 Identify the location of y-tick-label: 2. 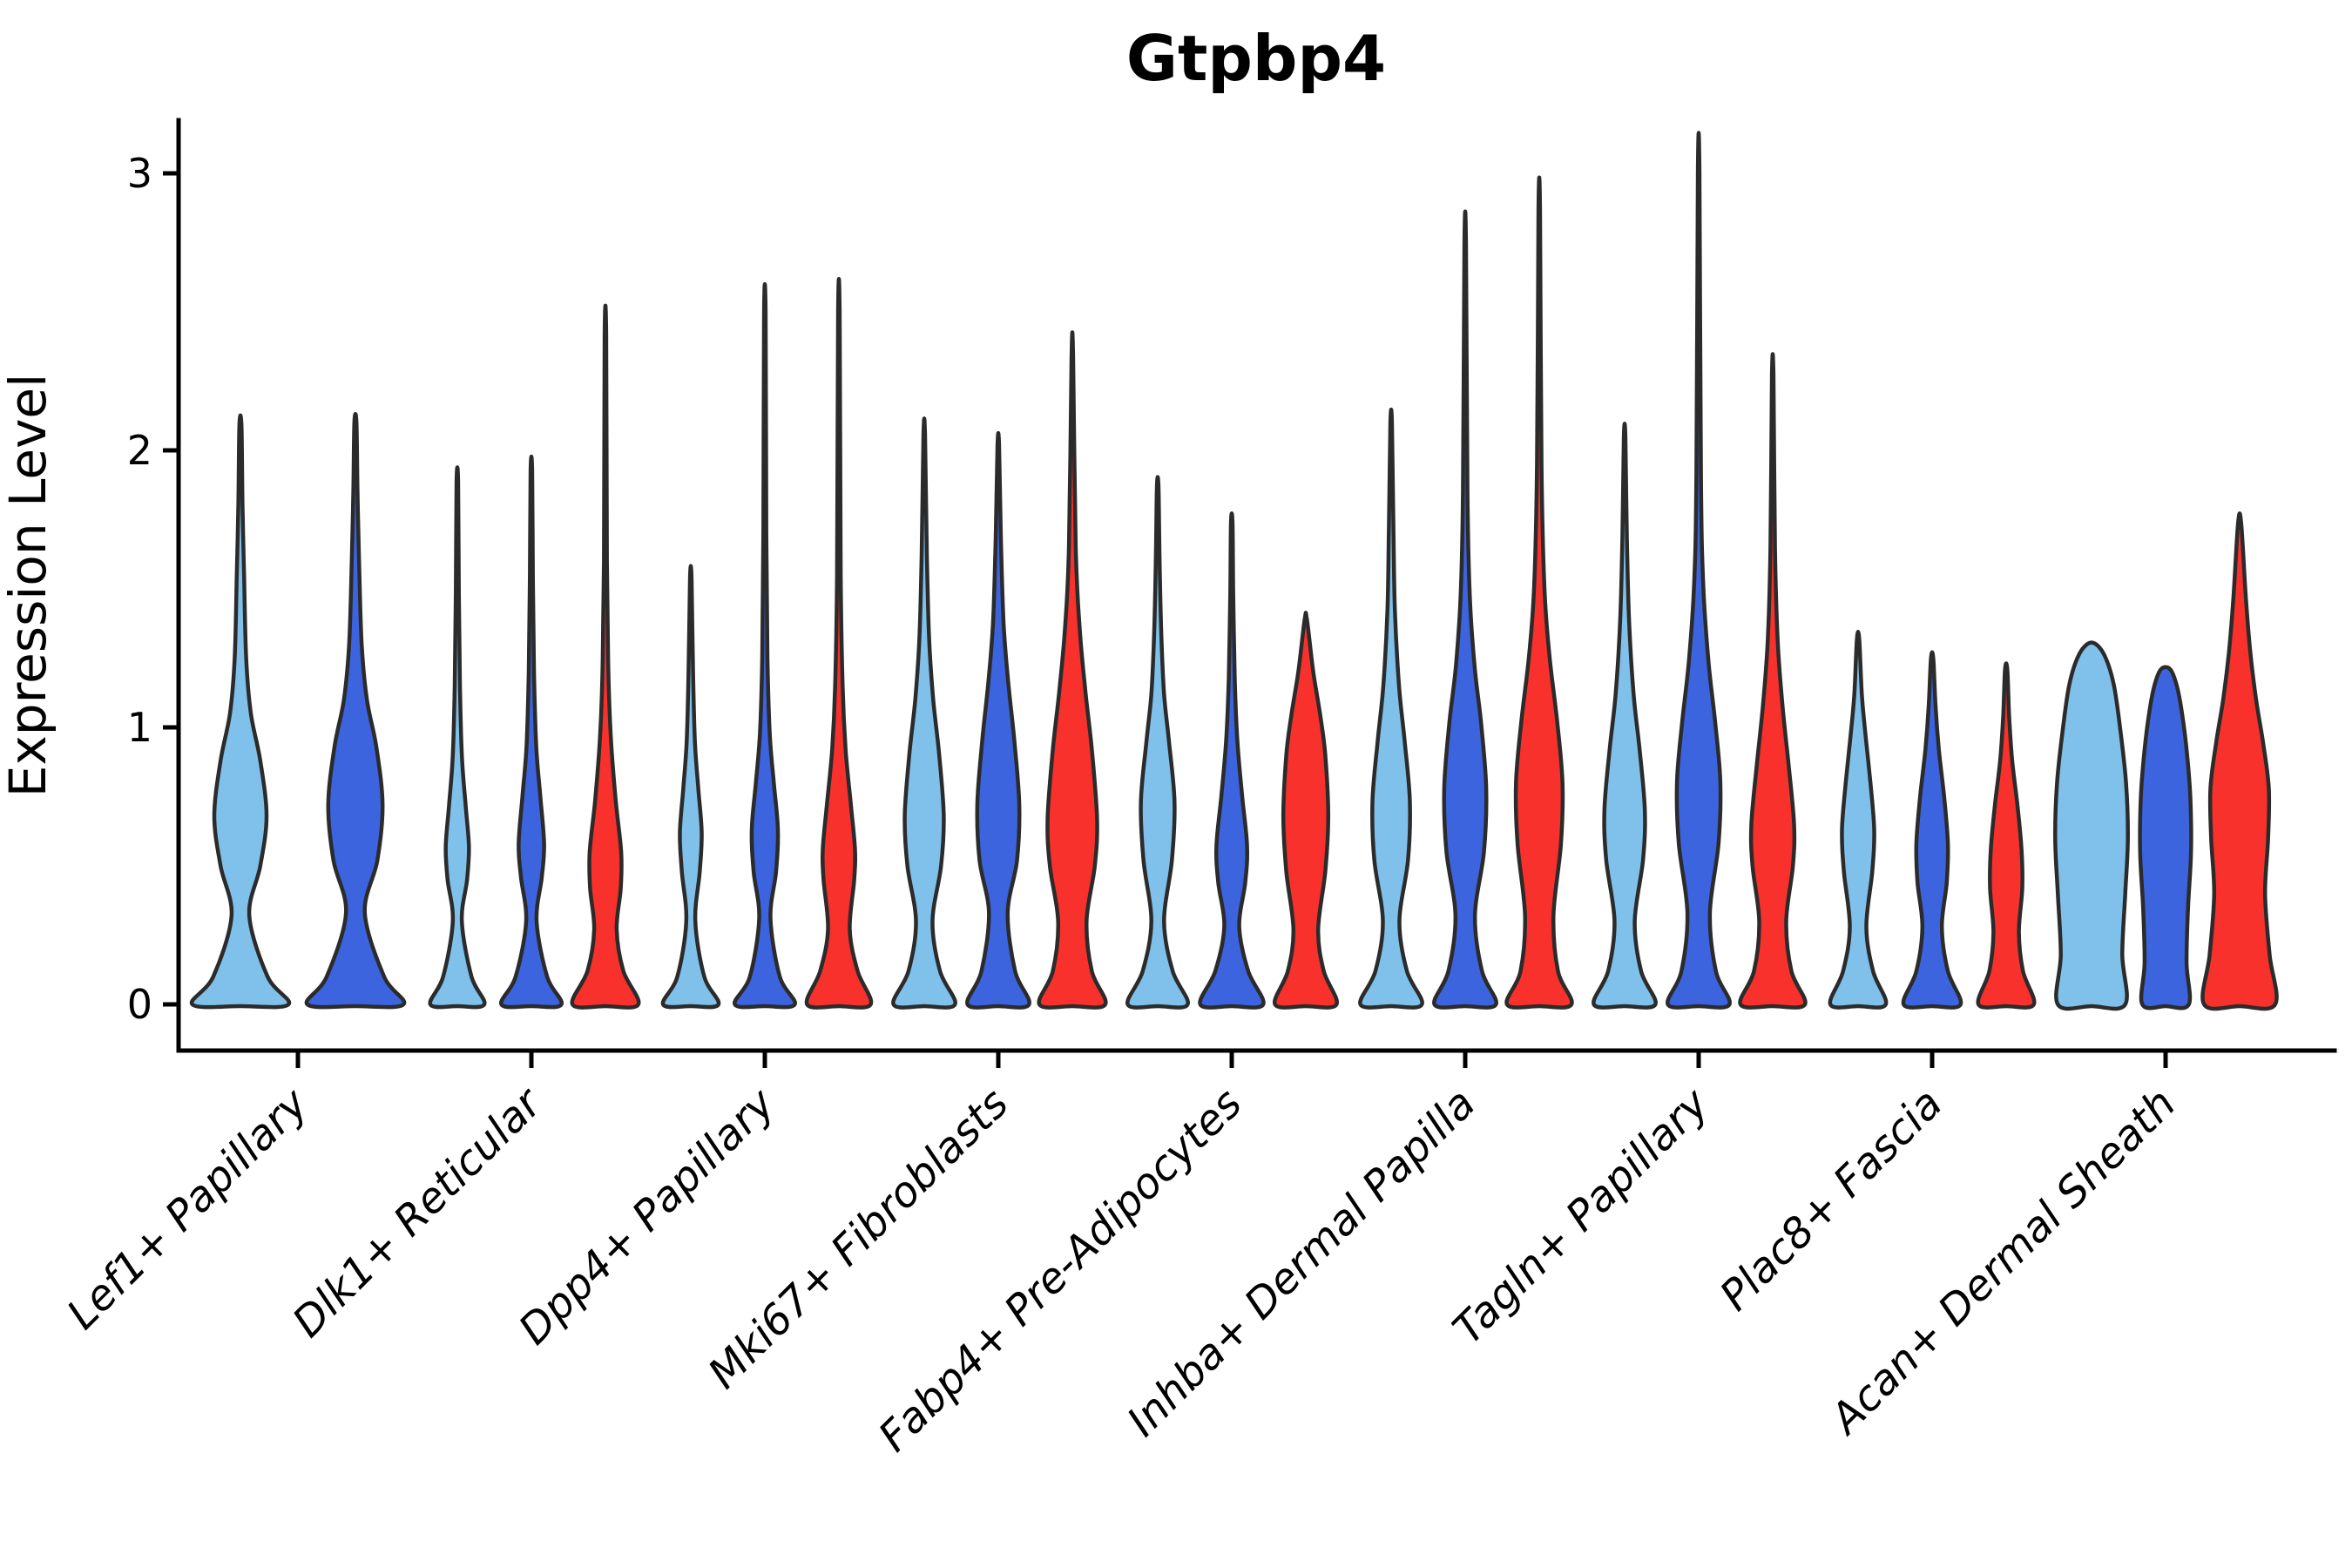
(139, 450).